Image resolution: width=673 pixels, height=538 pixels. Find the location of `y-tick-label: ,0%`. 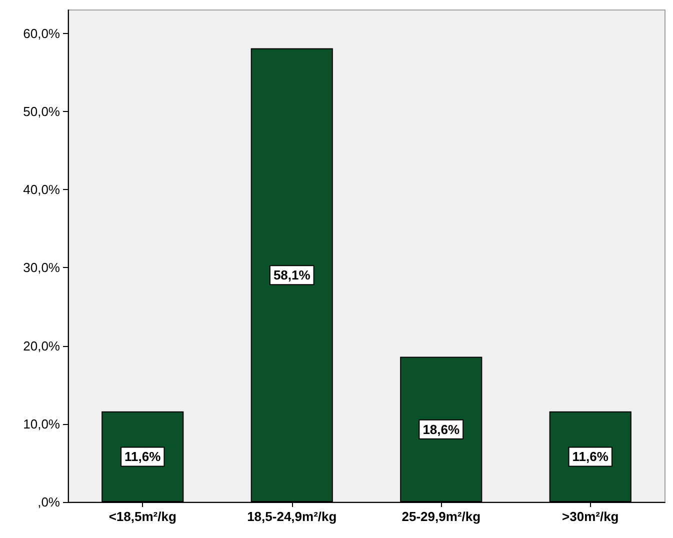

y-tick-label: ,0% is located at coordinates (49, 502).